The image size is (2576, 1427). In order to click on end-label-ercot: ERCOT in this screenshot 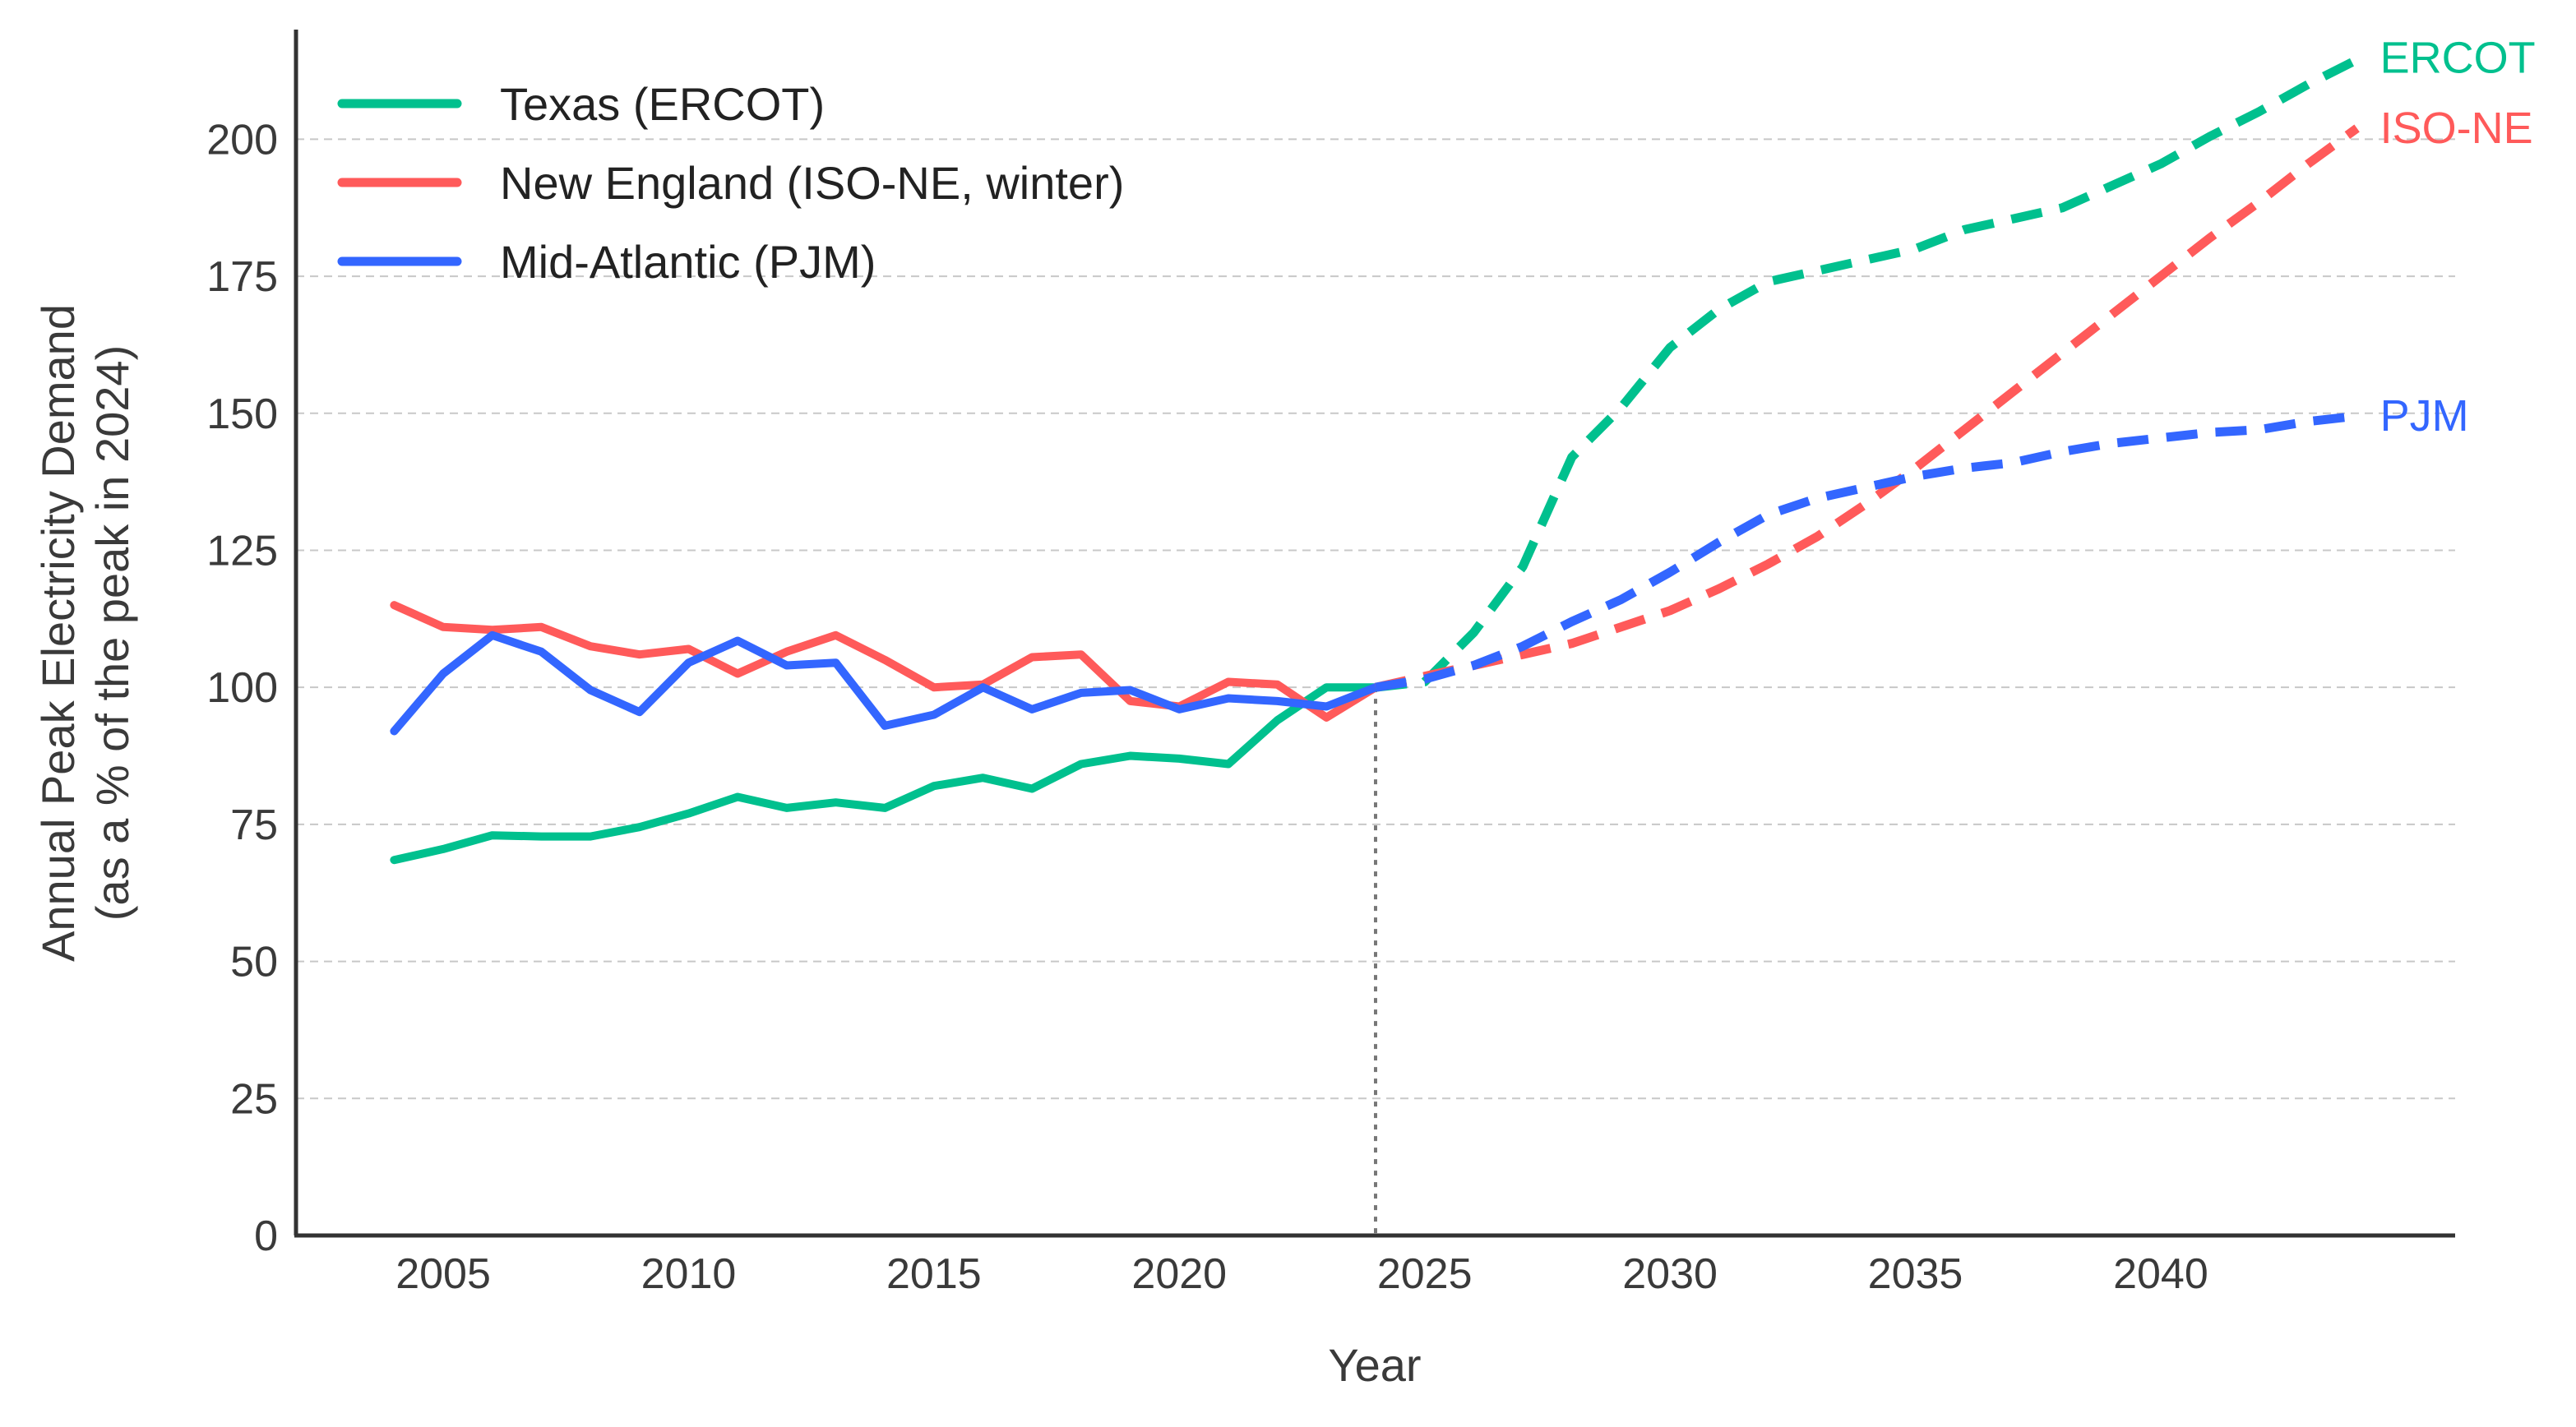, I will do `click(2458, 58)`.